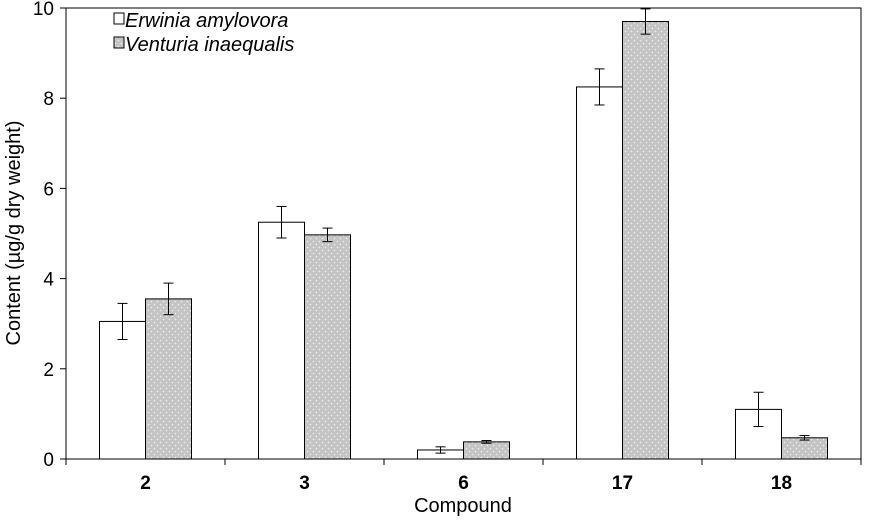 The image size is (875, 521). I want to click on legend-label-erwinia: Erwinia amylovora, so click(206, 21).